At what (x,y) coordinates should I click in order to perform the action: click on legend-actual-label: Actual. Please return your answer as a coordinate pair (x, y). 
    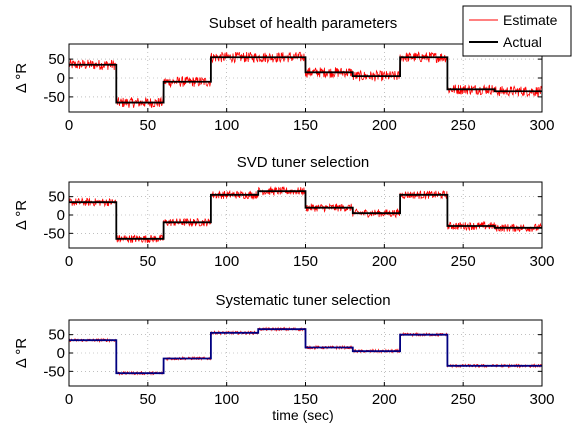
    Looking at the image, I should click on (522, 42).